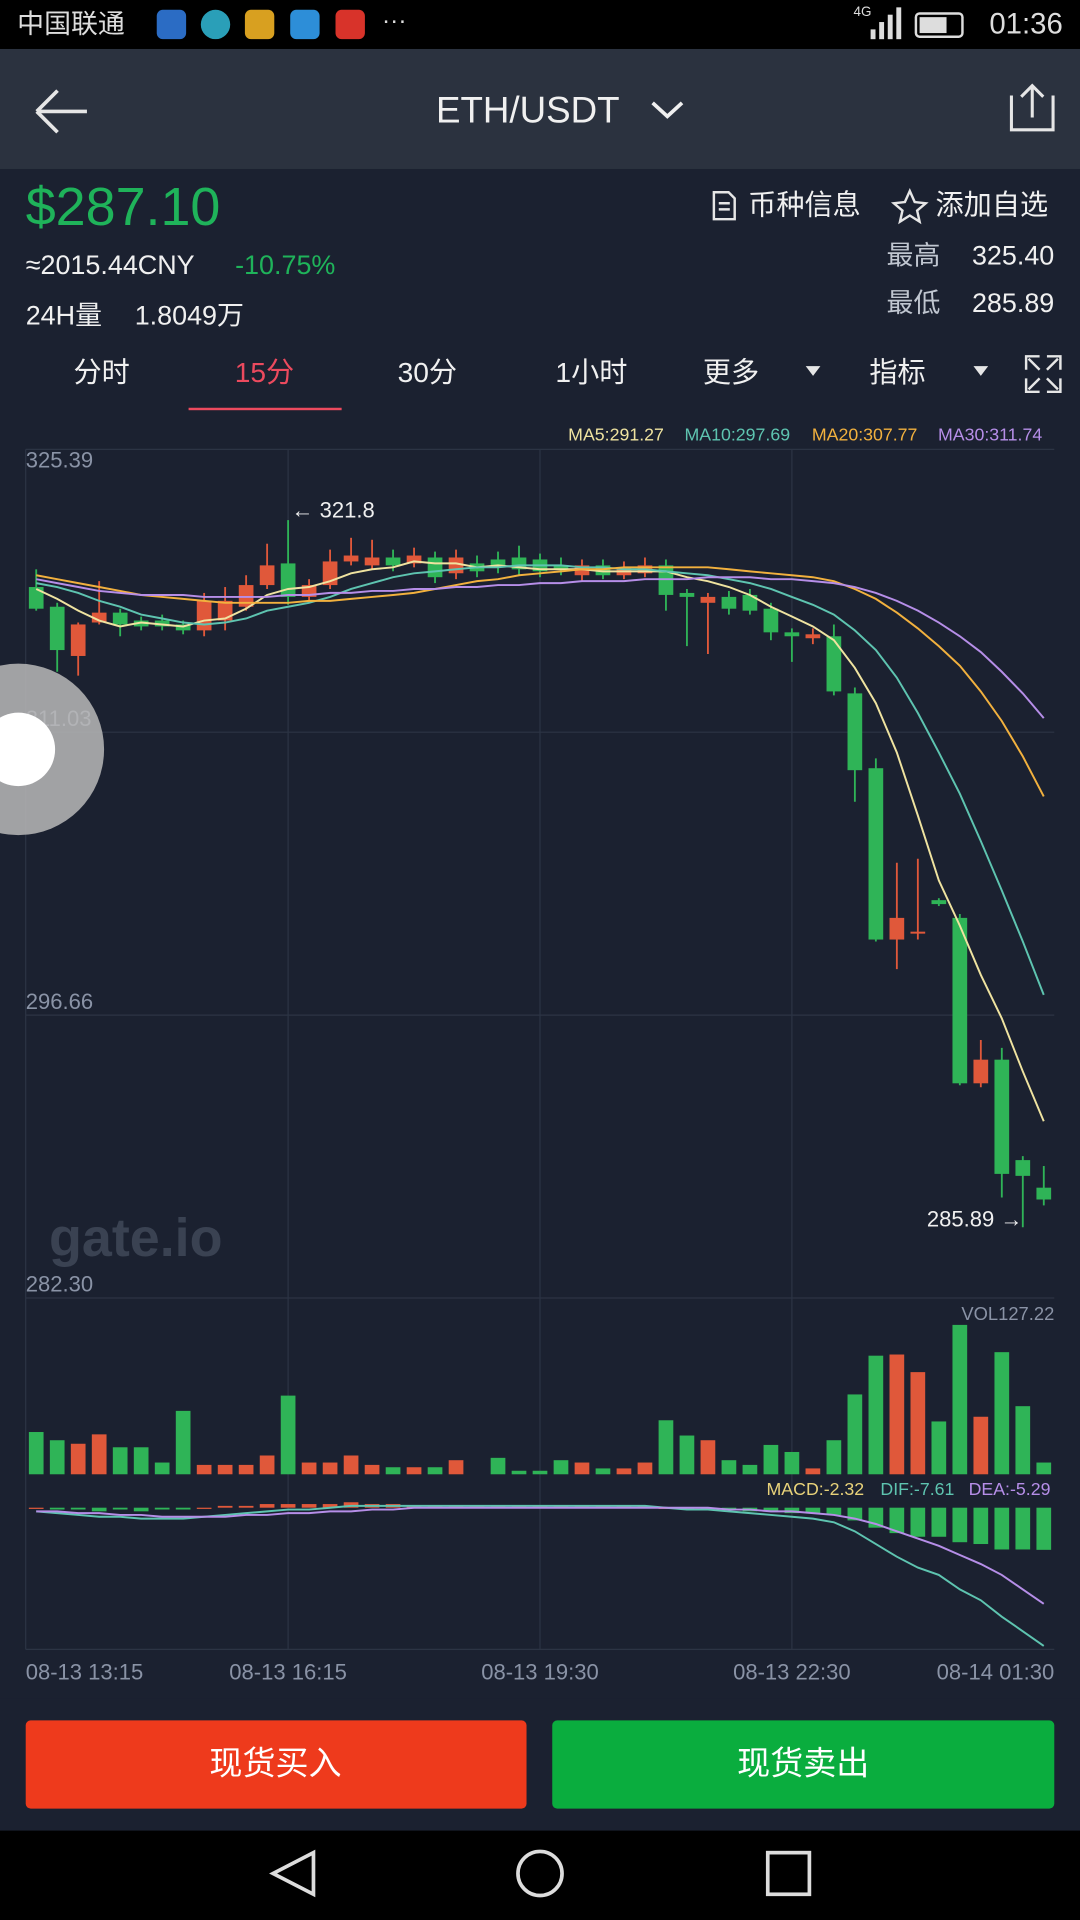 This screenshot has height=1920, width=1080. I want to click on legend-entry: DIF:-7.61, so click(917, 1489).